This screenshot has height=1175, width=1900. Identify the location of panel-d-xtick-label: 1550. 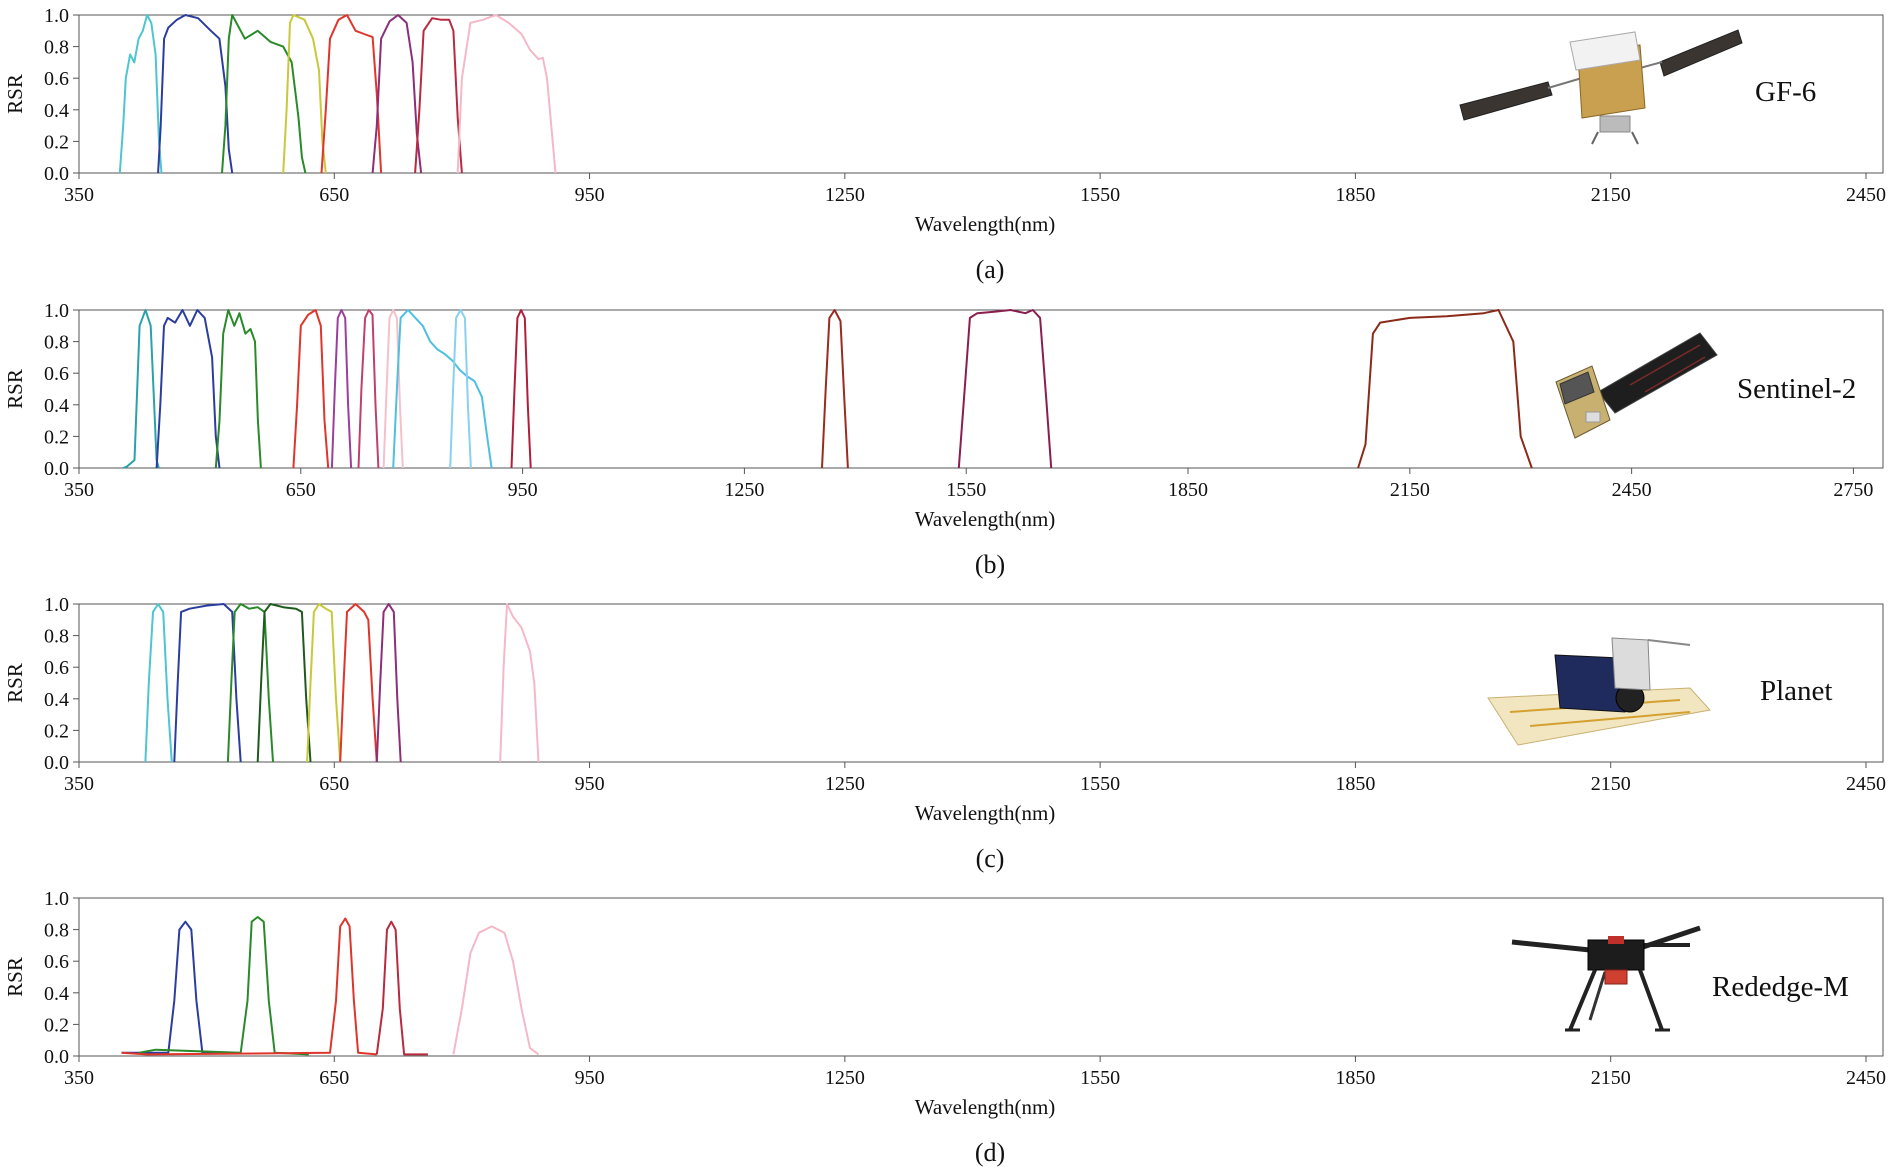
(1100, 1078).